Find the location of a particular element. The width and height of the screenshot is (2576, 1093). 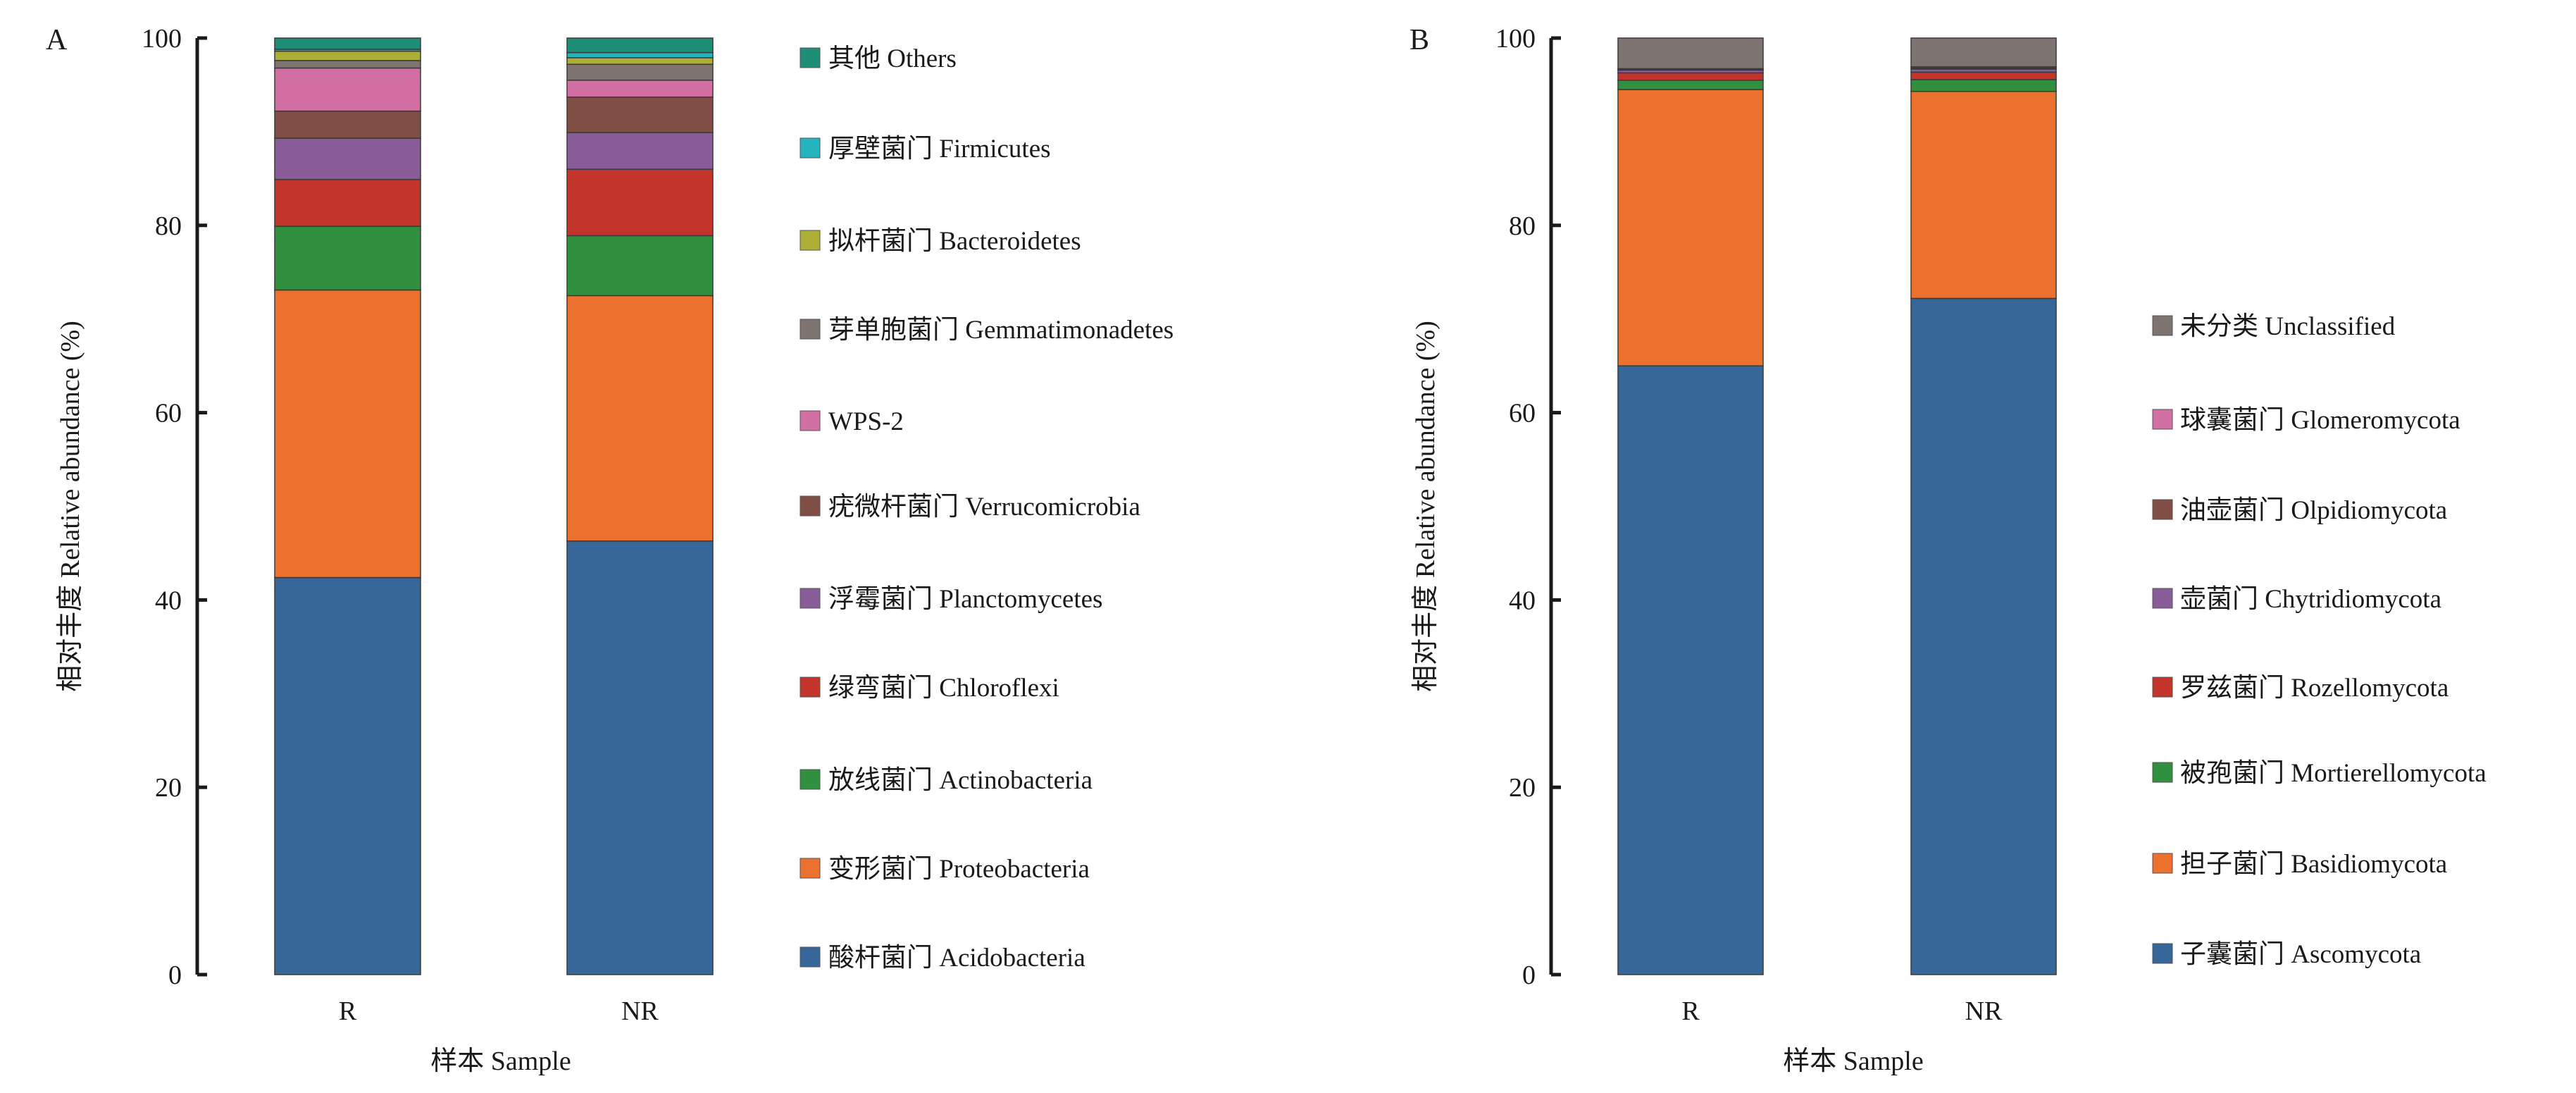

legend-label: 变形菌门 Proteobacteria is located at coordinates (959, 869).